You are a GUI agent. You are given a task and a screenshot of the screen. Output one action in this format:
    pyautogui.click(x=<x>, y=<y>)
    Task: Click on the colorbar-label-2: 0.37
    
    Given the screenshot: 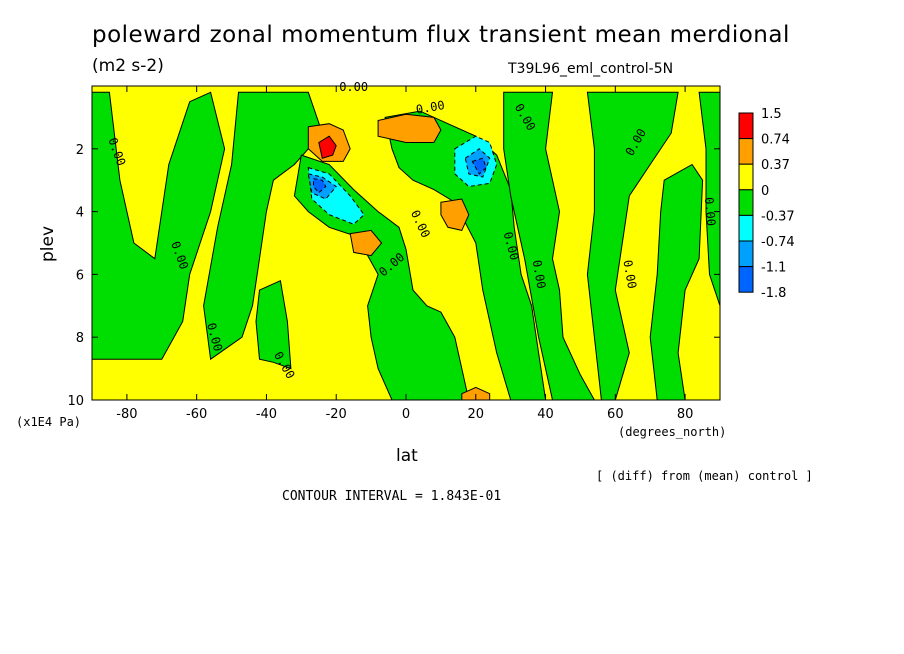 What is the action you would take?
    pyautogui.click(x=775, y=165)
    